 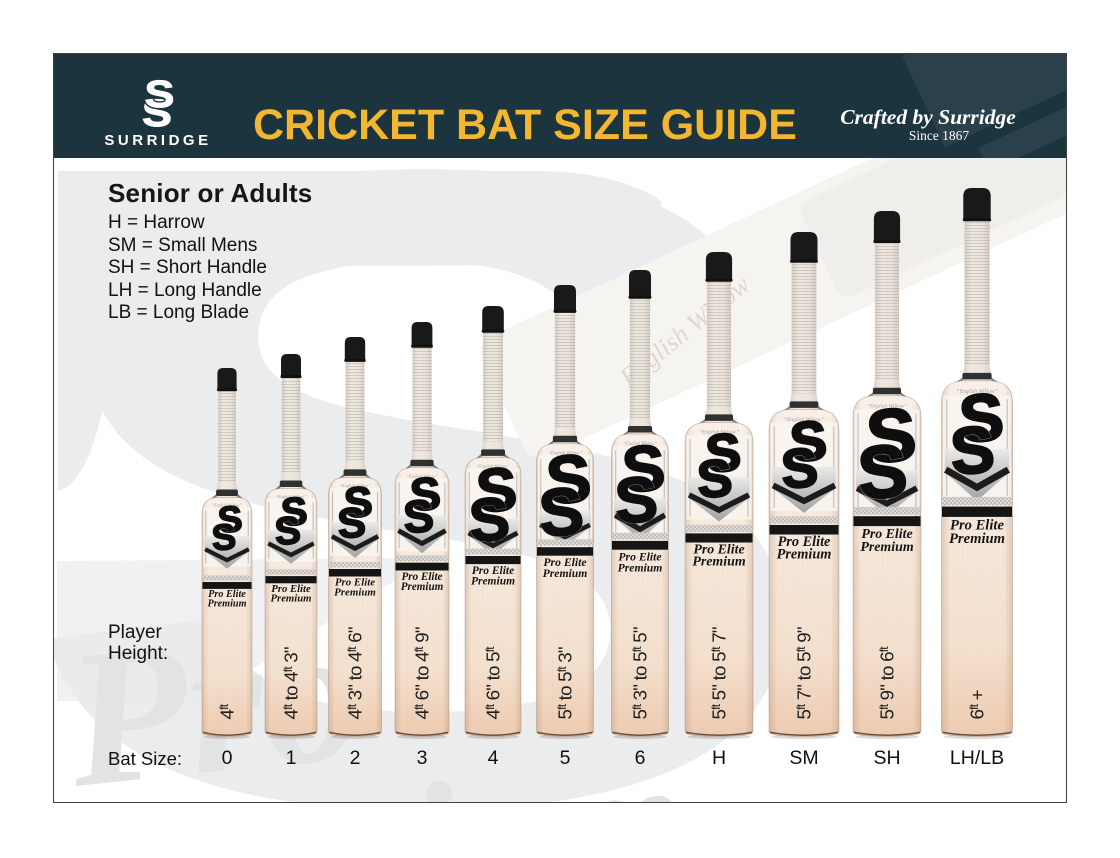 I want to click on svg-text: 4ft​, so click(x=227, y=711).